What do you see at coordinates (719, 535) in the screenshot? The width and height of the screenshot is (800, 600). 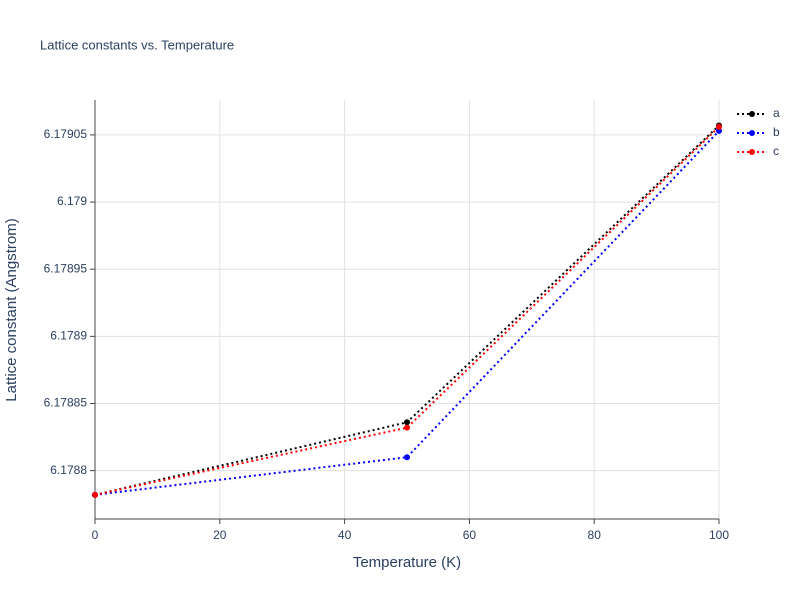 I see `x-tick-label: 100` at bounding box center [719, 535].